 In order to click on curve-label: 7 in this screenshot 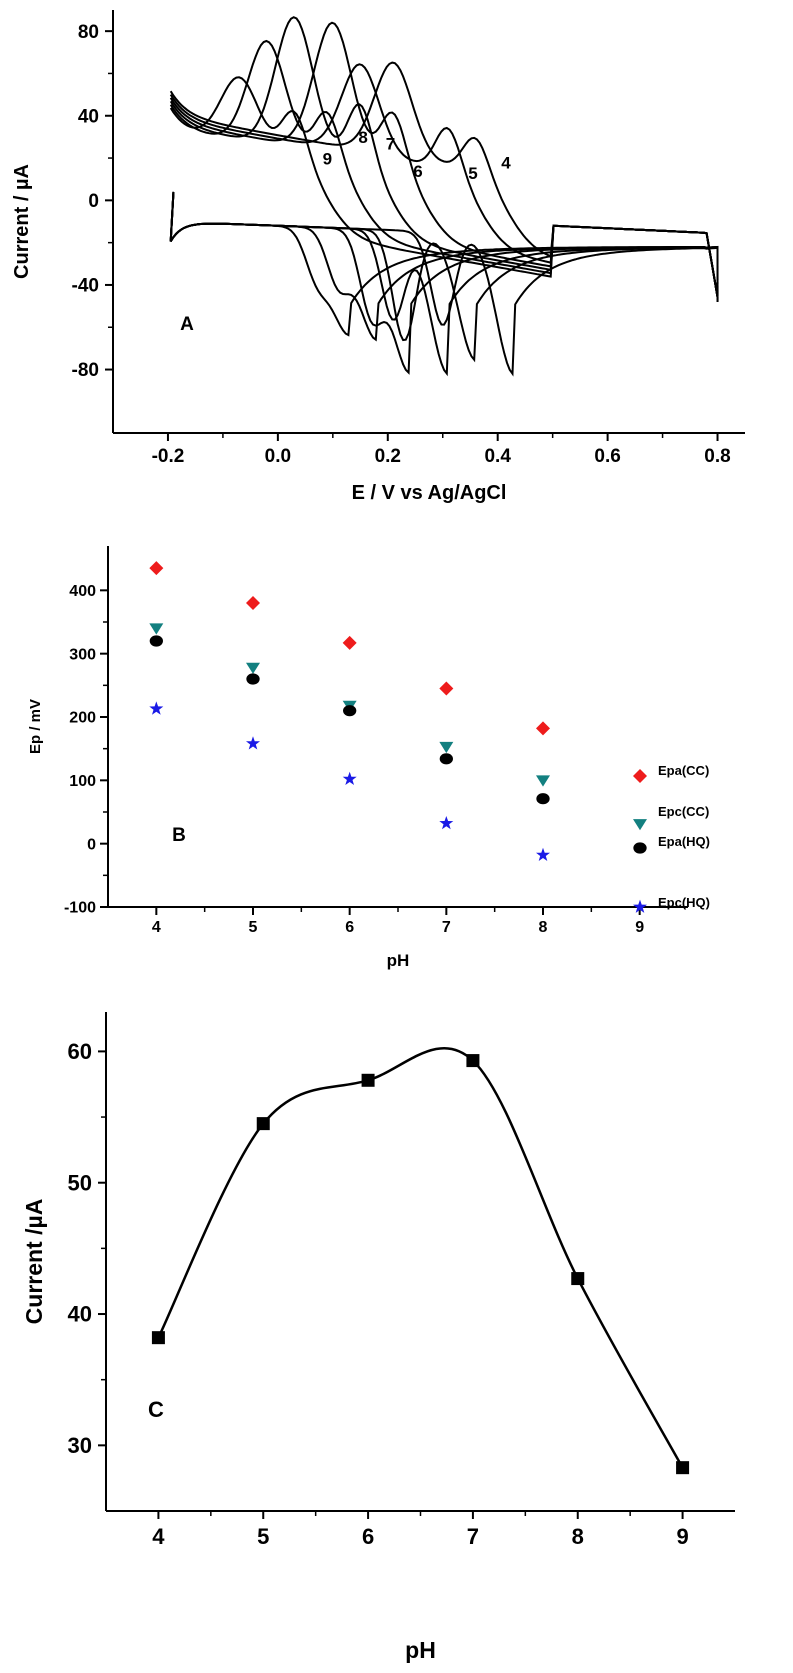, I will do `click(390, 144)`.